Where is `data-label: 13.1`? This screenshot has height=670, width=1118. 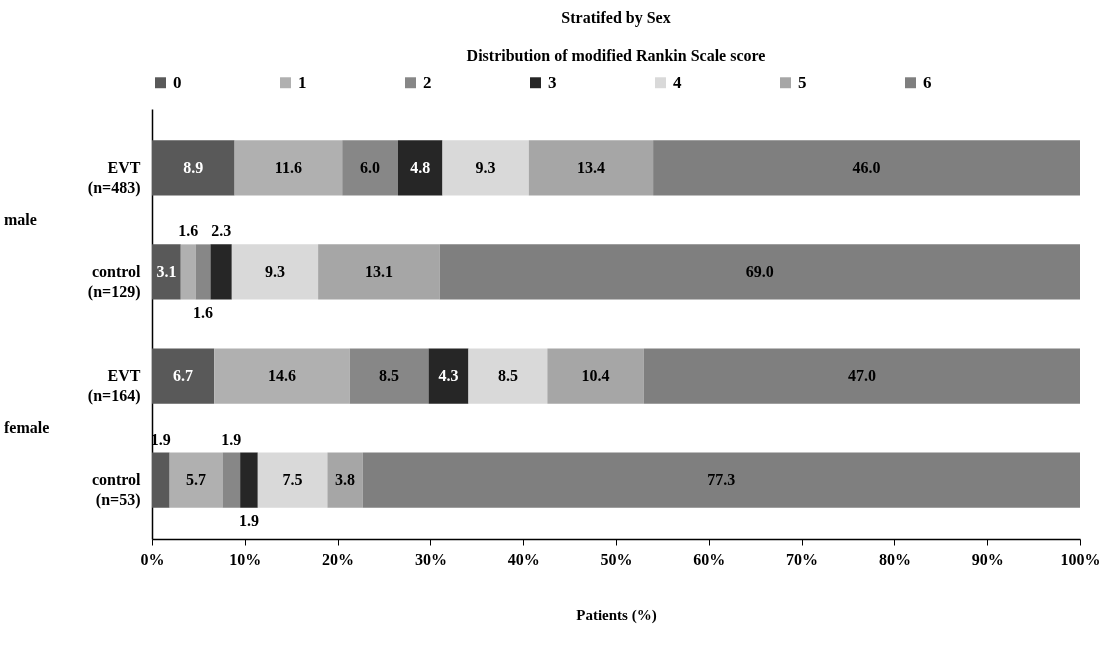 data-label: 13.1 is located at coordinates (378, 271).